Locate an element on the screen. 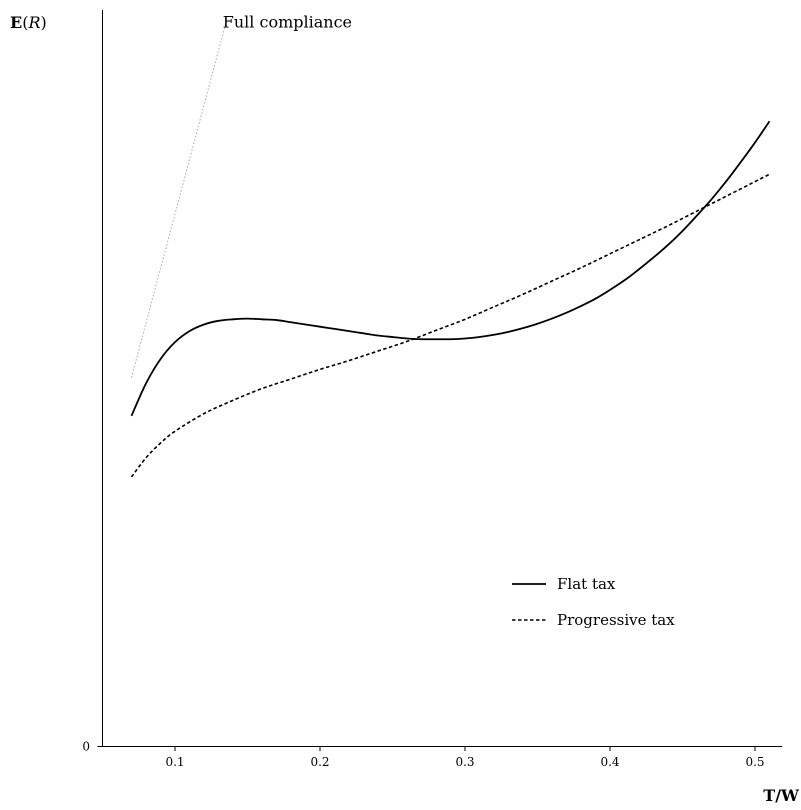 This screenshot has height=810, width=801. ticks-group: 0.1 0.2 0.3 0.4 0.5 0 is located at coordinates (423, 755).